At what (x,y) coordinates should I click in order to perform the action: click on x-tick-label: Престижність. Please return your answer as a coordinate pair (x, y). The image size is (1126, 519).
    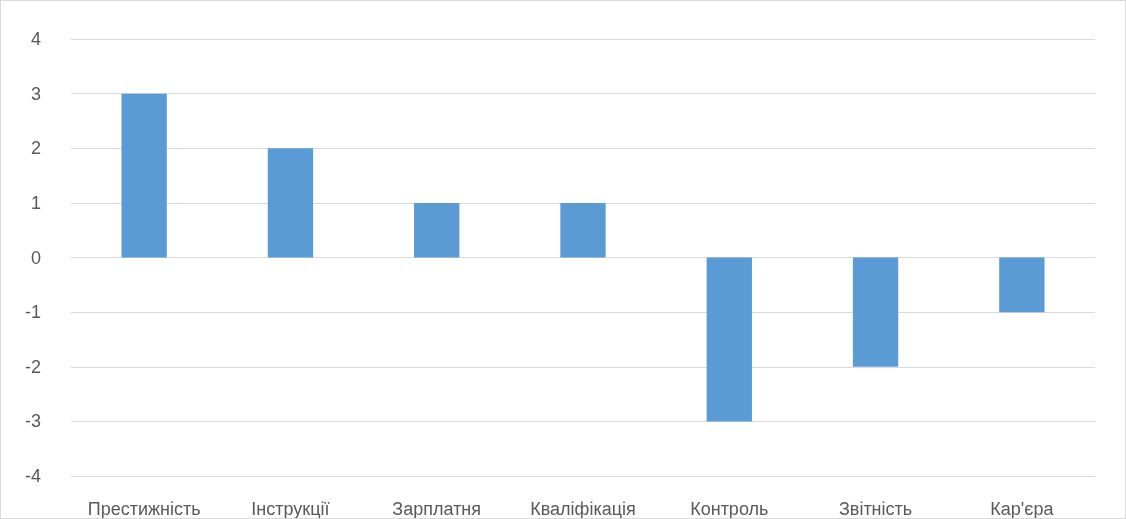
    Looking at the image, I should click on (144, 509).